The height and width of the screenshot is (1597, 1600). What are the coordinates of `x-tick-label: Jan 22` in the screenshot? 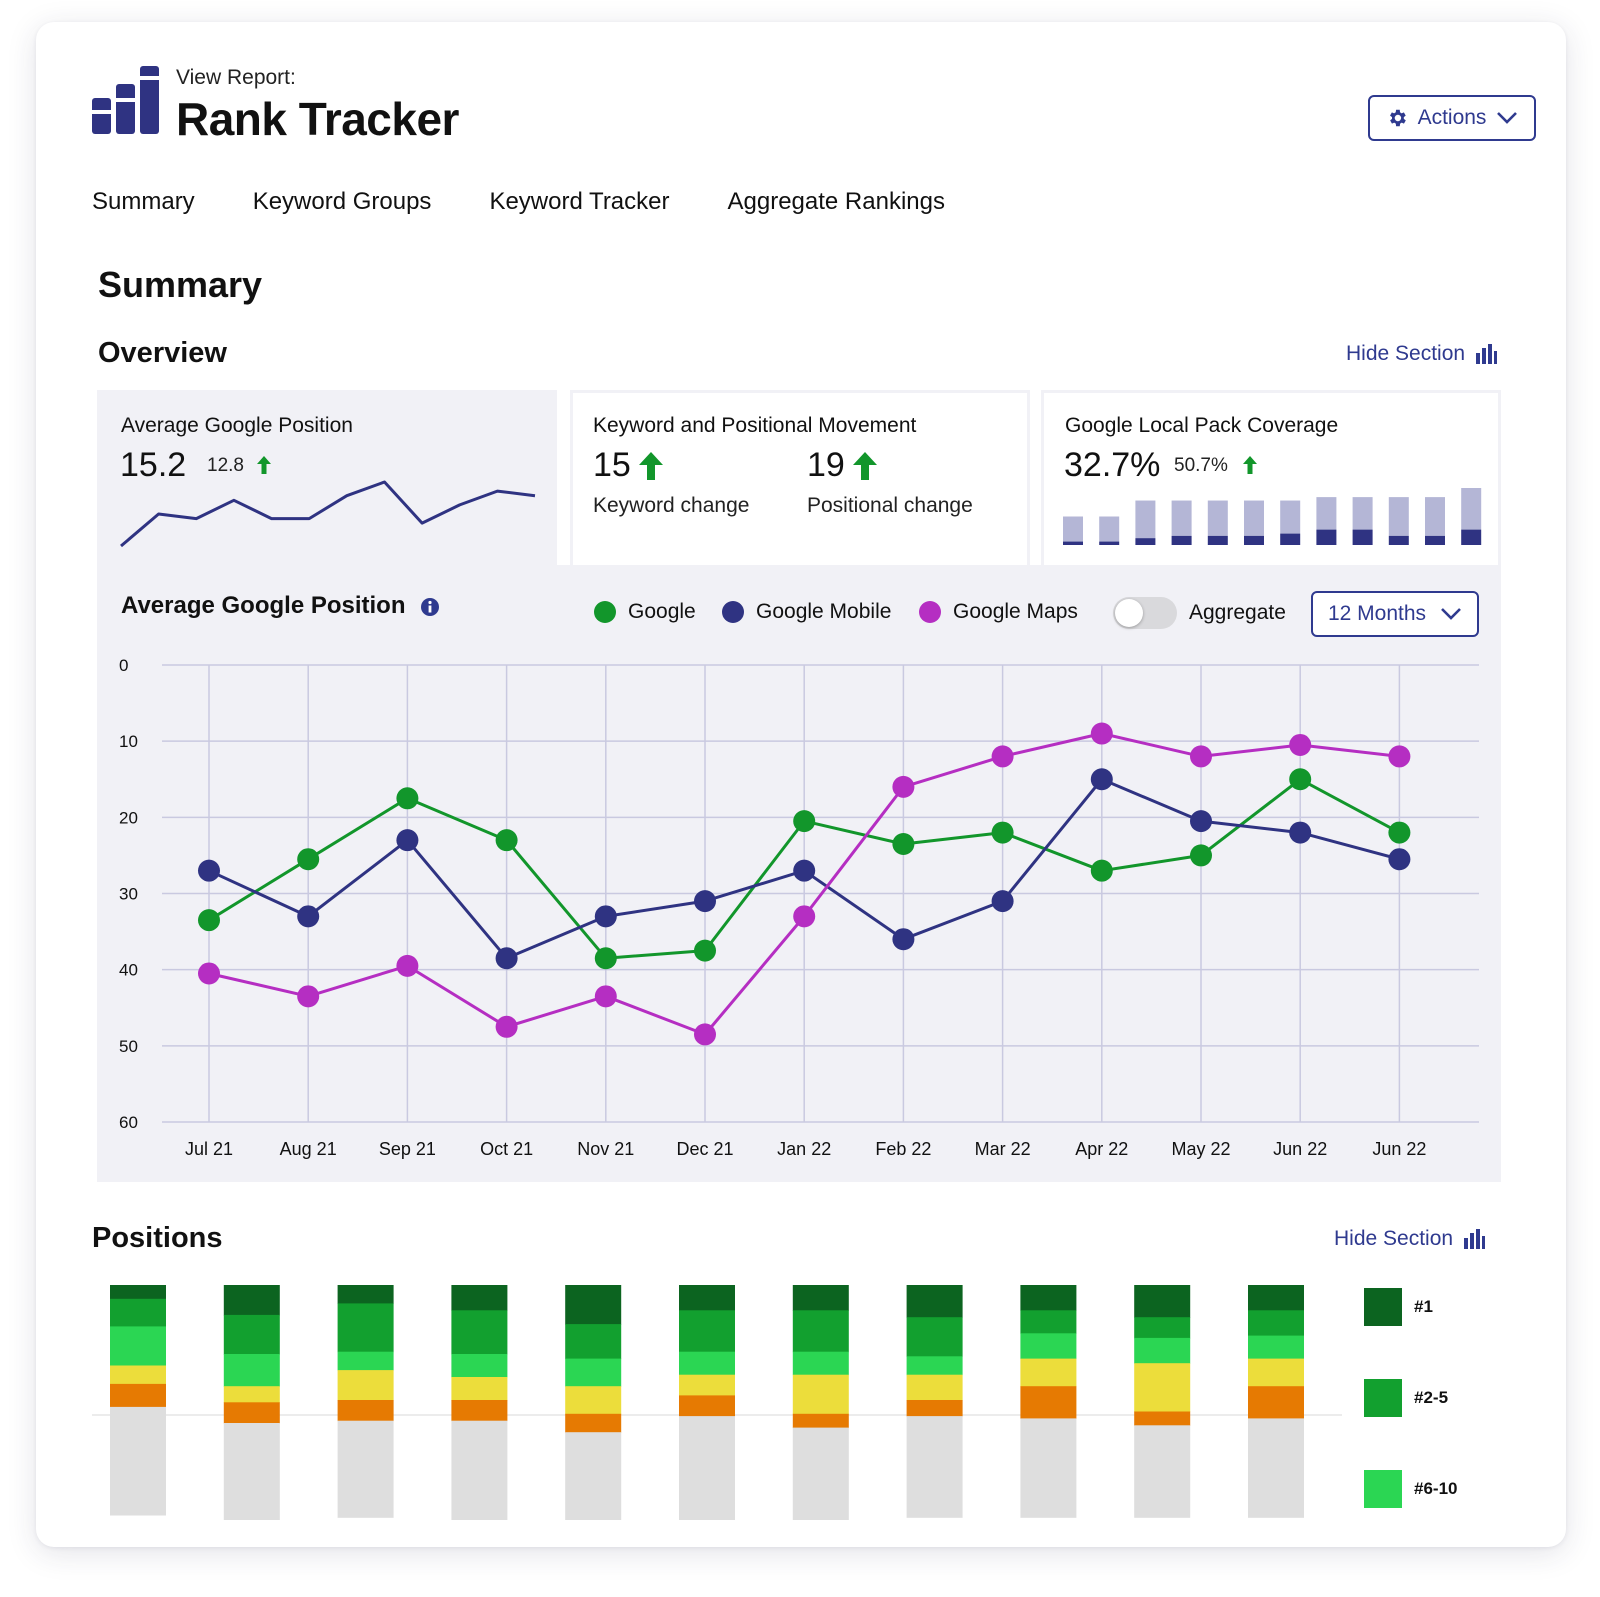 It's located at (804, 1149).